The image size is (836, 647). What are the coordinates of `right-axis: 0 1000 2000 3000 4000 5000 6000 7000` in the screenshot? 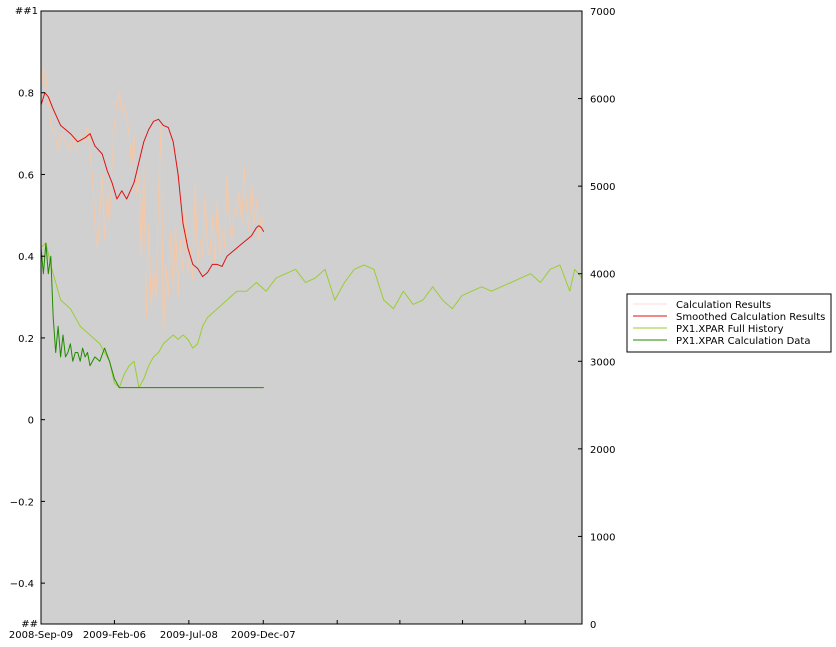 It's located at (596, 319).